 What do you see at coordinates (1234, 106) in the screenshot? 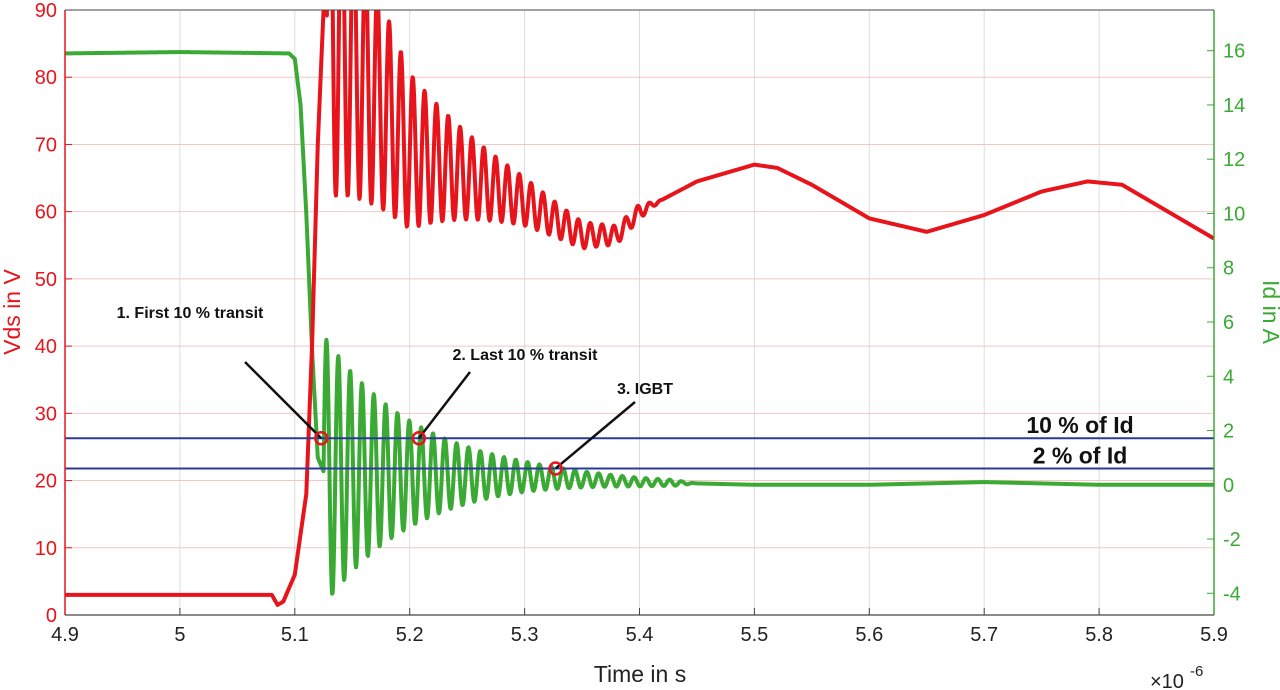
I see `y-right-tick-label: 14` at bounding box center [1234, 106].